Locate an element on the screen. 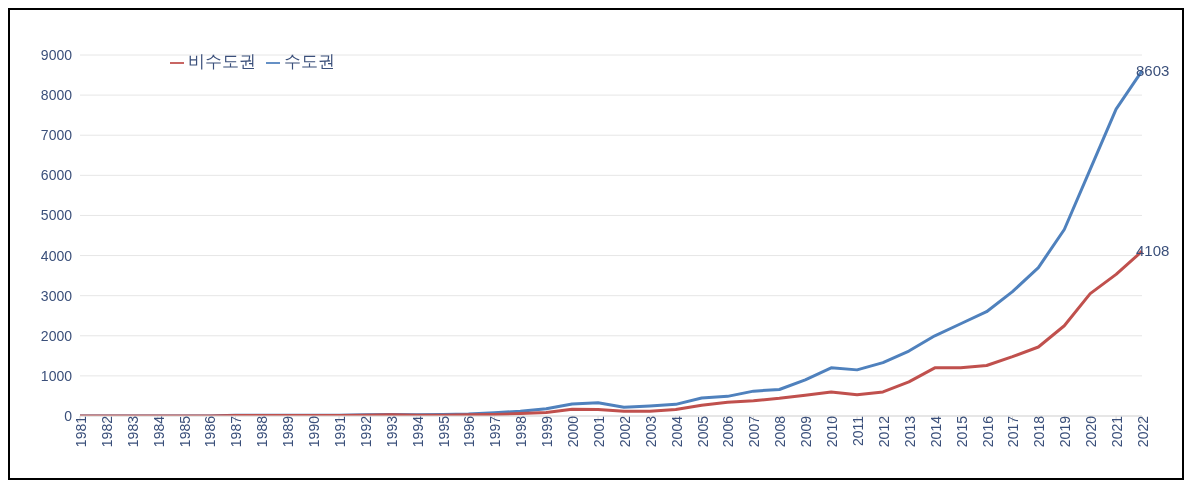 The height and width of the screenshot is (488, 1192). x-tick-label: 2005 is located at coordinates (702, 431).